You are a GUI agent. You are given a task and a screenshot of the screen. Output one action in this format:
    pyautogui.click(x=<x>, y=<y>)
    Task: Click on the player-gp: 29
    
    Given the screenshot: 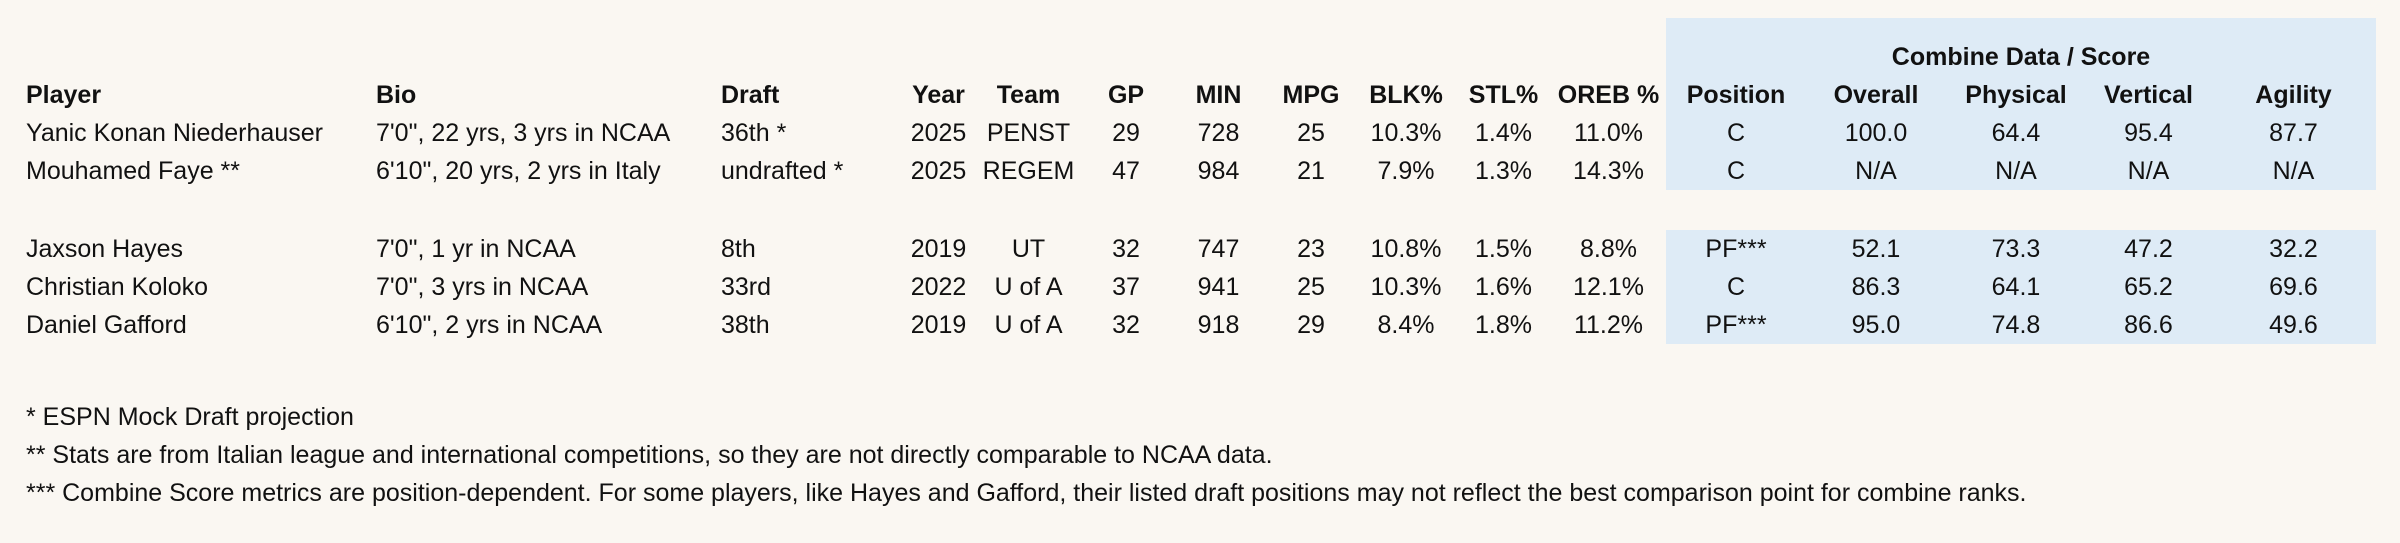 What is the action you would take?
    pyautogui.click(x=1126, y=132)
    